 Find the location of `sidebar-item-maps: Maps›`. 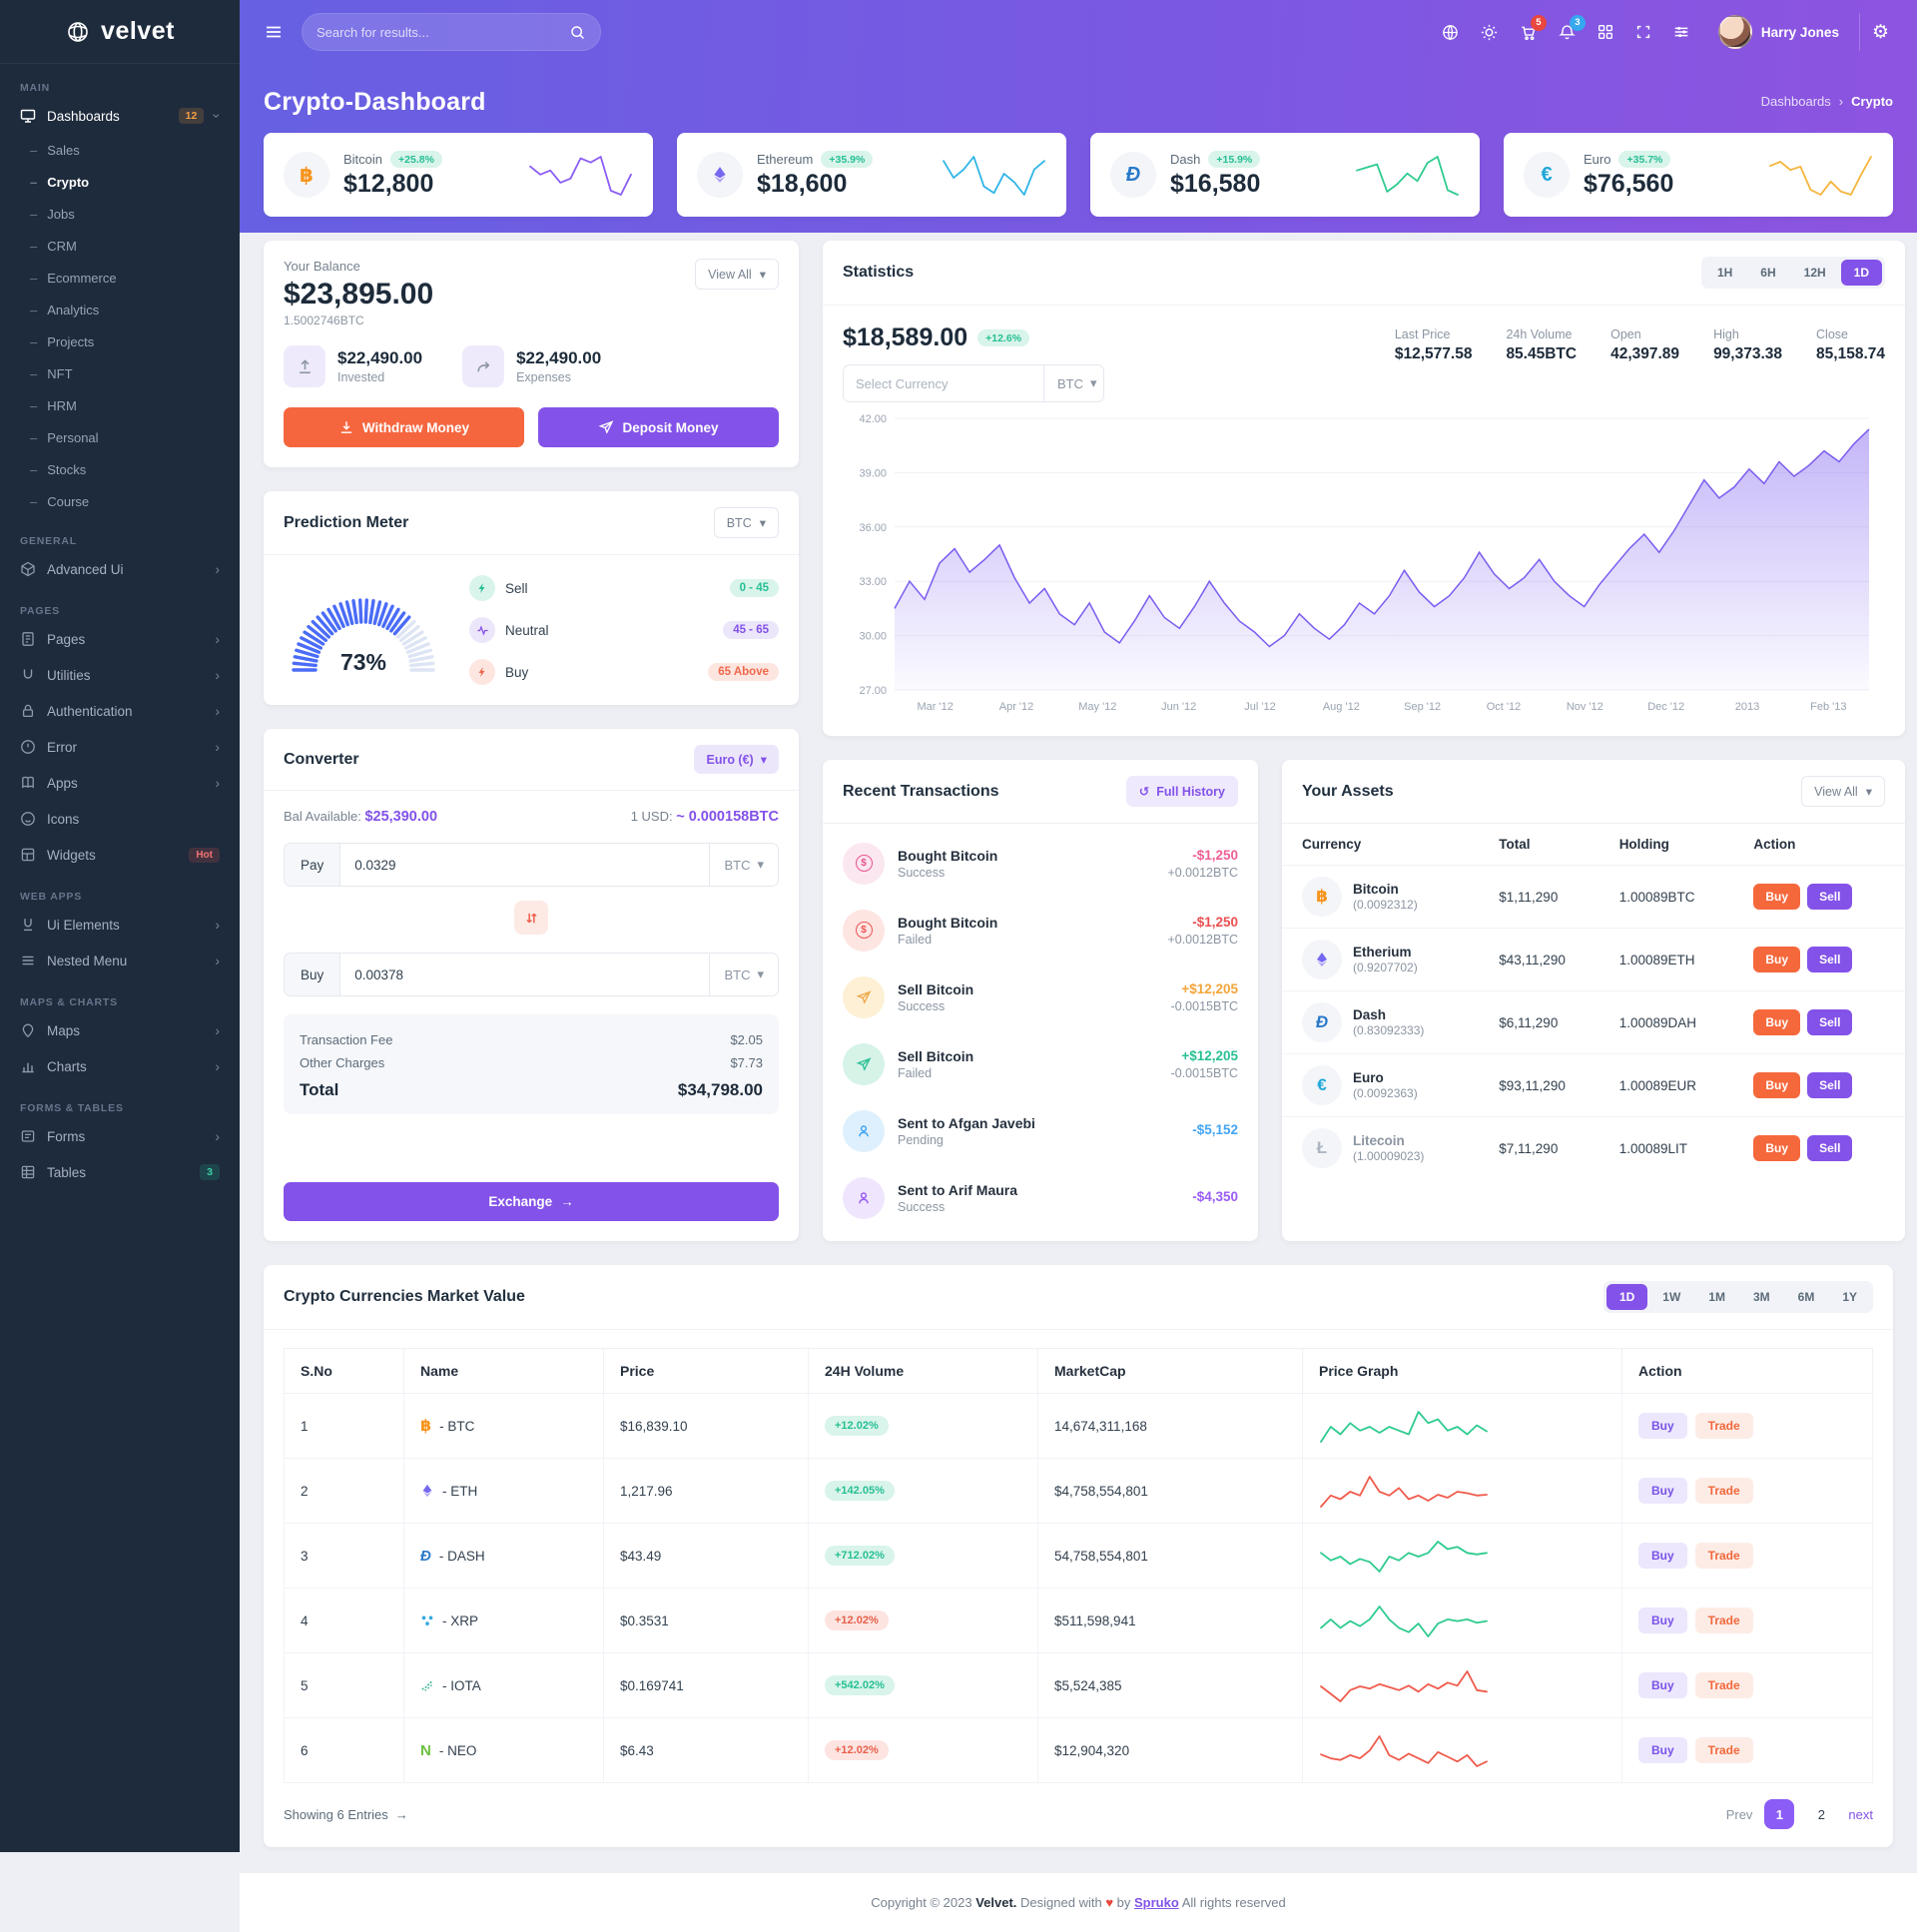

sidebar-item-maps: Maps› is located at coordinates (120, 1030).